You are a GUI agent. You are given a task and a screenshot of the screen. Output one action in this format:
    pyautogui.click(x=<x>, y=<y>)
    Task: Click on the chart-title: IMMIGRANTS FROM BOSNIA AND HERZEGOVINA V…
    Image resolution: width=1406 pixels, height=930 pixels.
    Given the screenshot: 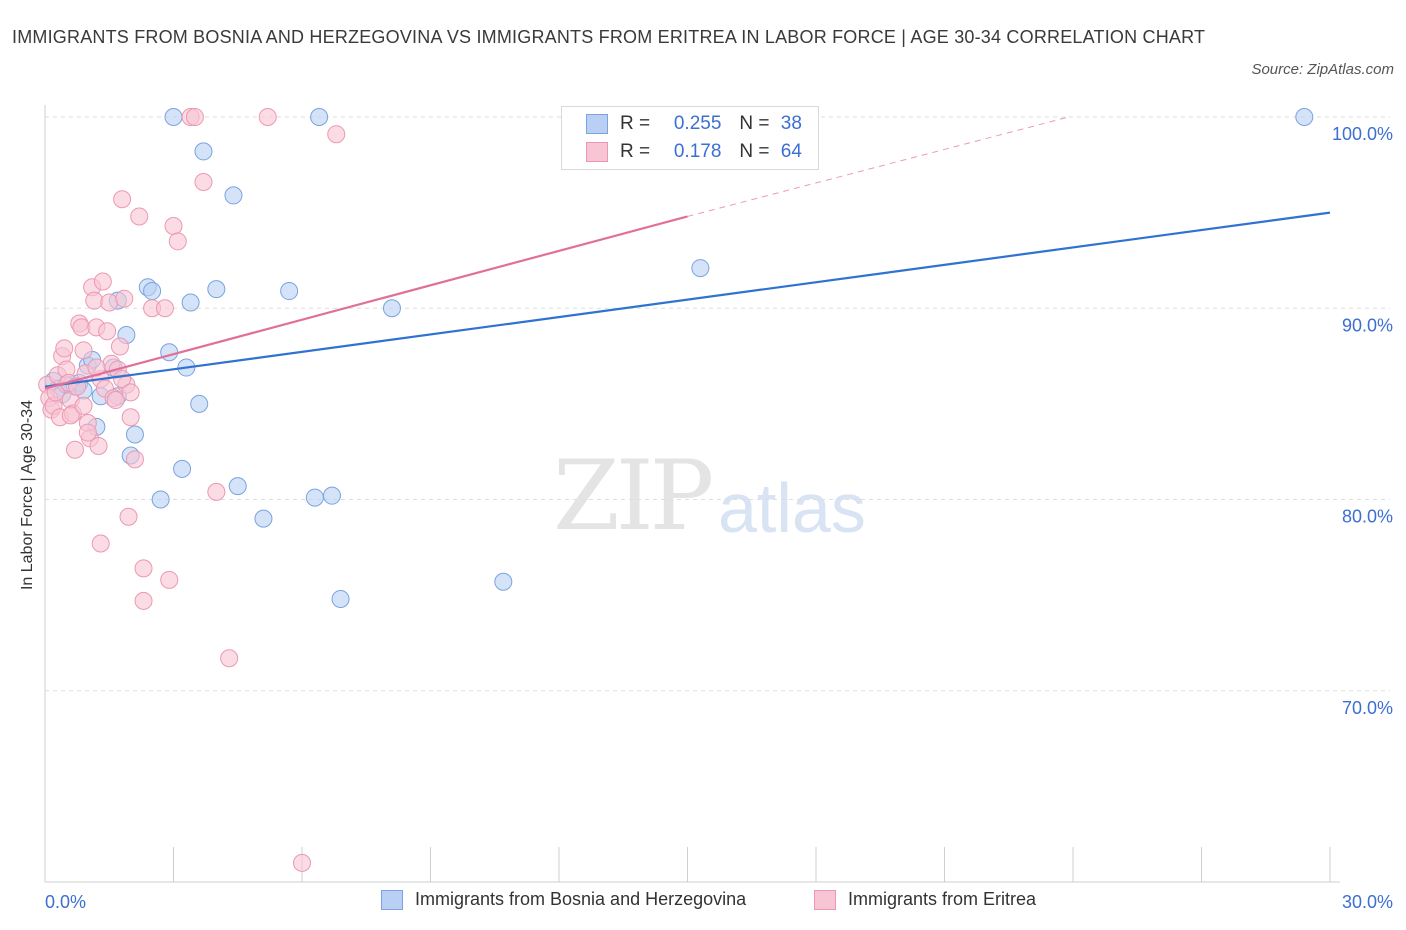 What is the action you would take?
    pyautogui.click(x=609, y=37)
    